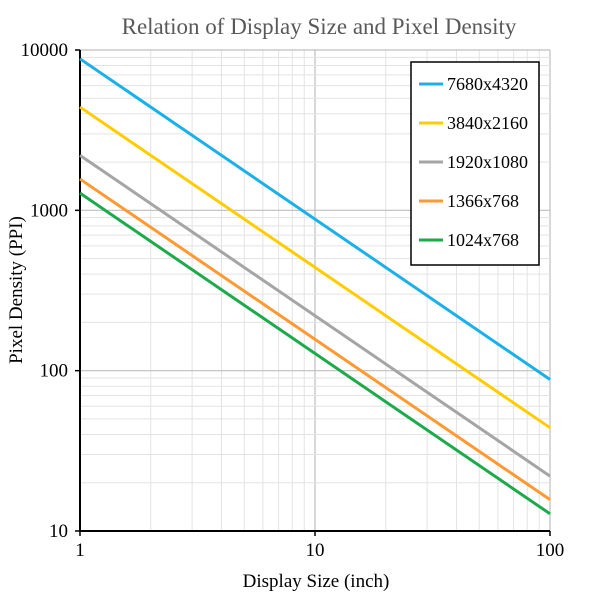  Describe the element at coordinates (58, 531) in the screenshot. I see `y-tick-label: 10` at that location.